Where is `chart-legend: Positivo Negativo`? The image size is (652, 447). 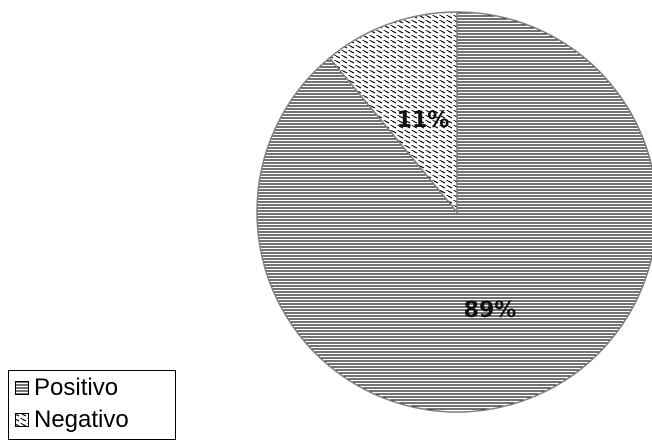 chart-legend: Positivo Negativo is located at coordinates (92, 405).